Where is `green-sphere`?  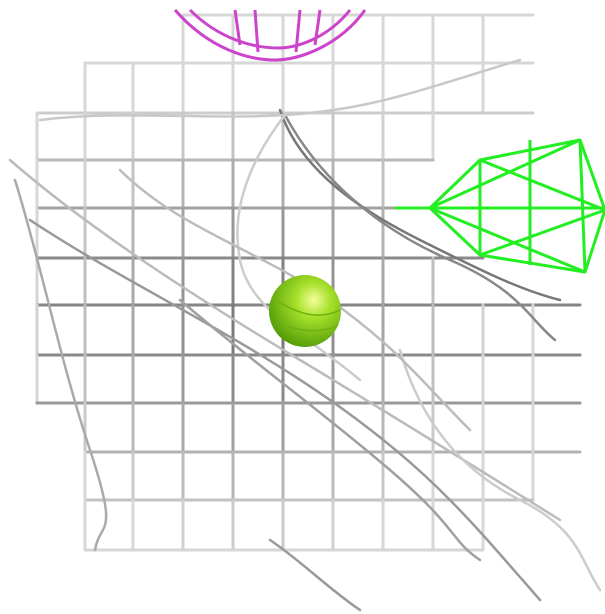 green-sphere is located at coordinates (305, 311).